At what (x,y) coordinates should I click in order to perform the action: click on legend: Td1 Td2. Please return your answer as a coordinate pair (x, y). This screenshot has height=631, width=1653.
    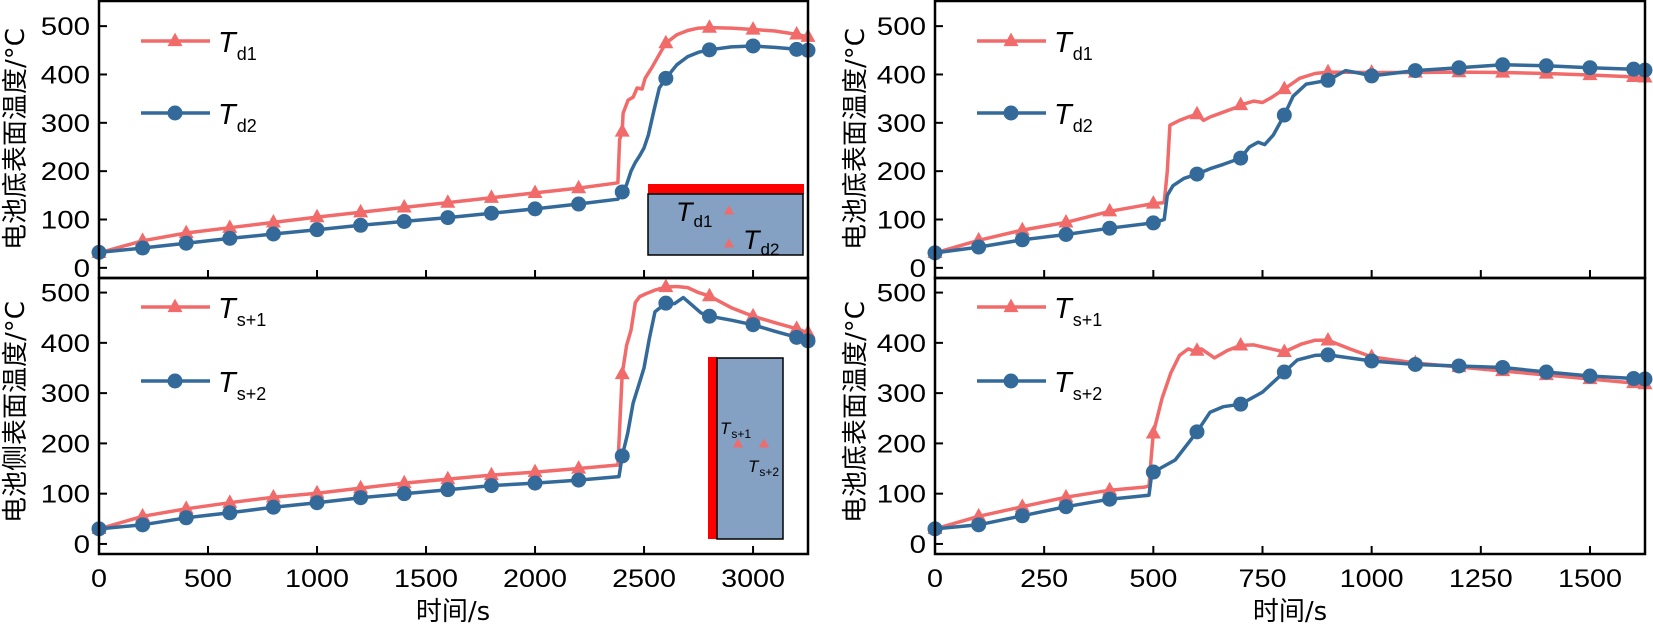
    Looking at the image, I should click on (1035, 81).